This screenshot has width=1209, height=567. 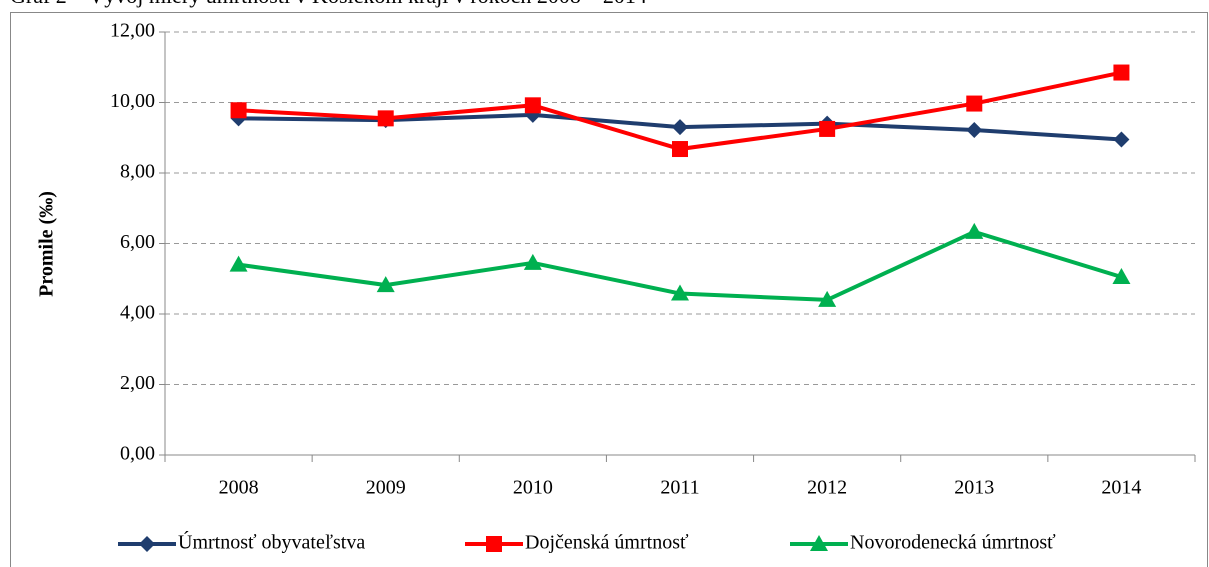 What do you see at coordinates (47, 244) in the screenshot?
I see `y-axis-label: Promile (‰)` at bounding box center [47, 244].